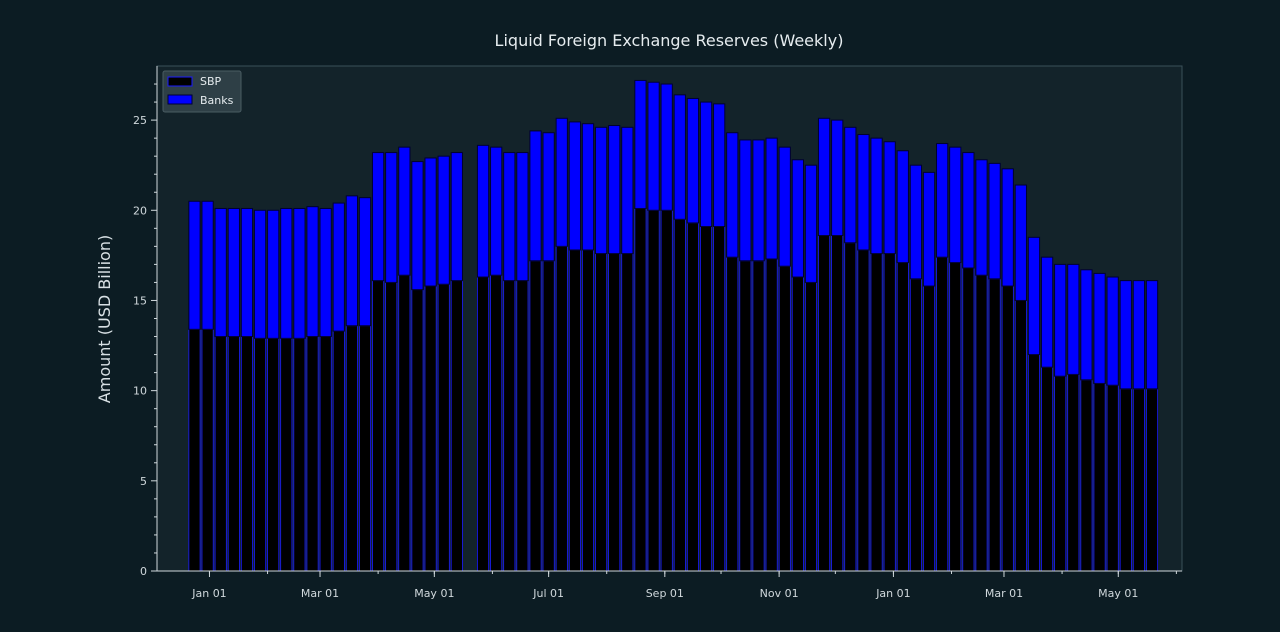 Image resolution: width=1280 pixels, height=632 pixels. I want to click on y-tick-label: 5, so click(143, 481).